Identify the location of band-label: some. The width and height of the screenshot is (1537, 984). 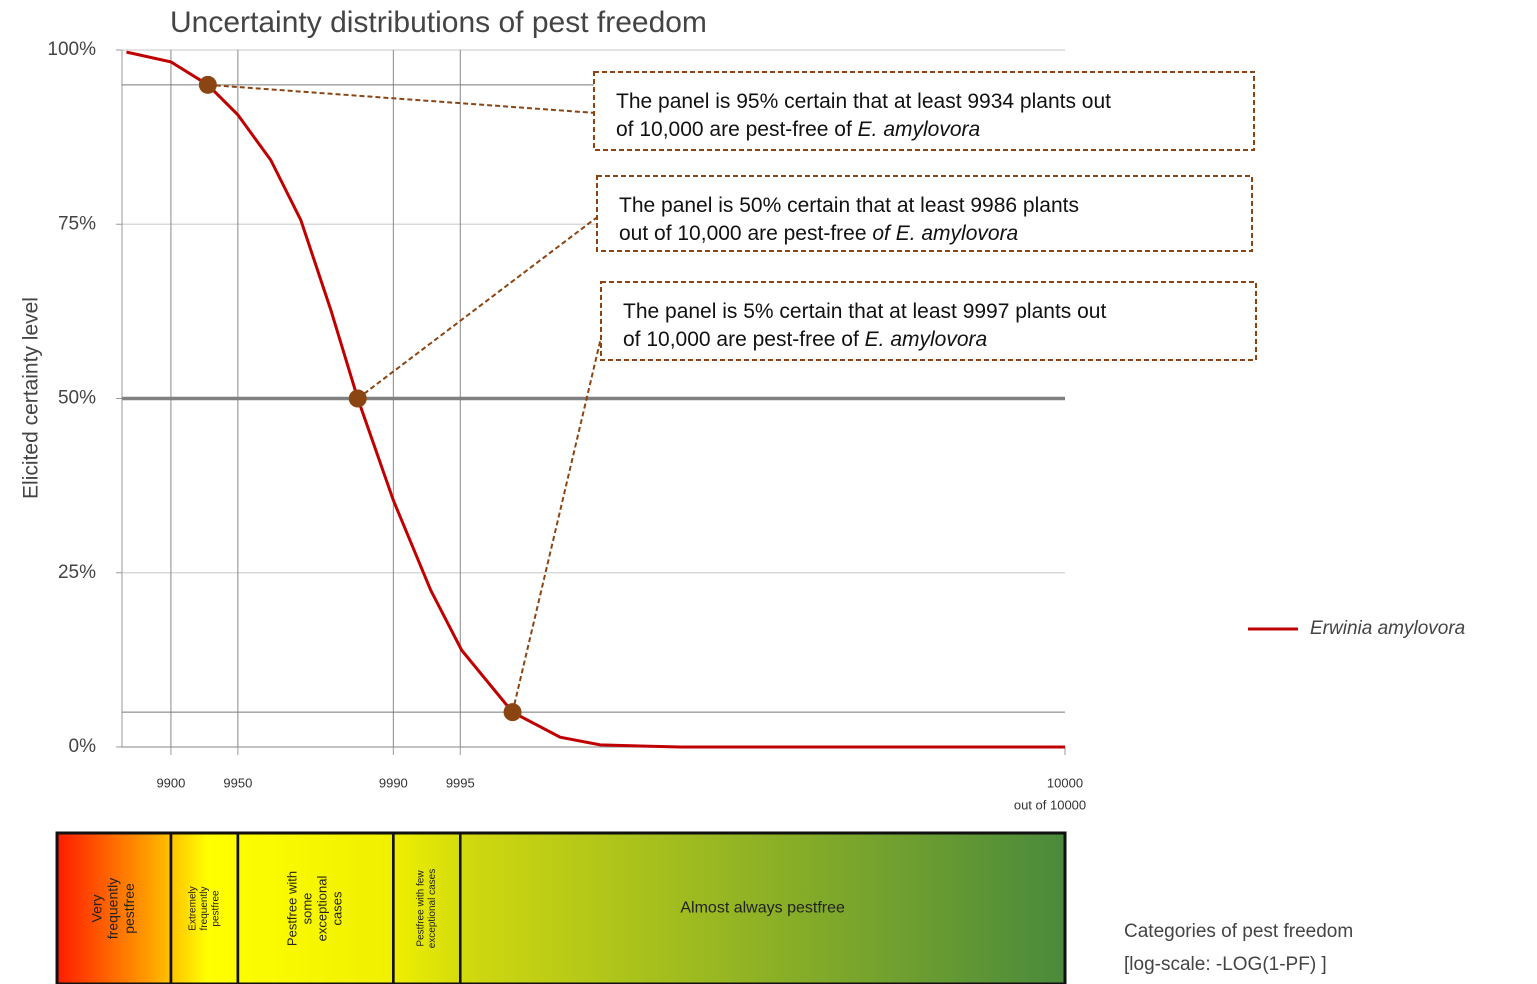
(307, 909).